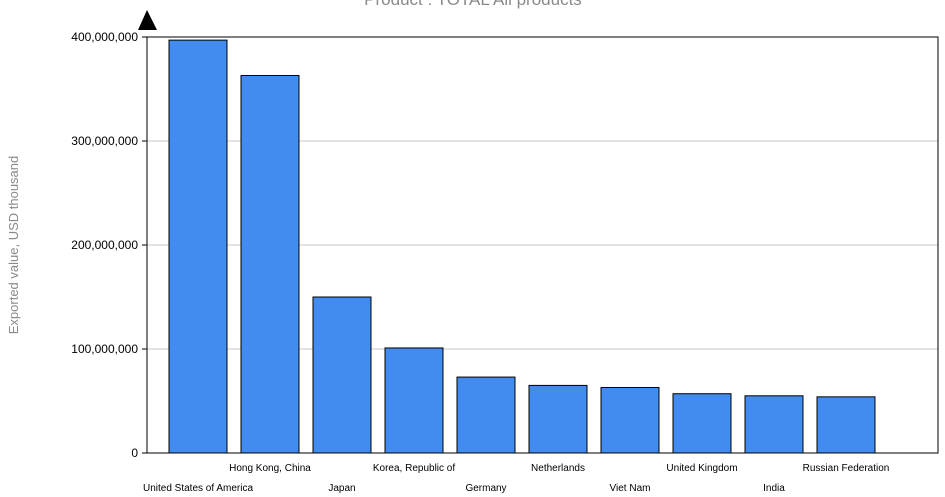 The image size is (945, 497). I want to click on x-tick-label: United Kingdom, so click(701, 468).